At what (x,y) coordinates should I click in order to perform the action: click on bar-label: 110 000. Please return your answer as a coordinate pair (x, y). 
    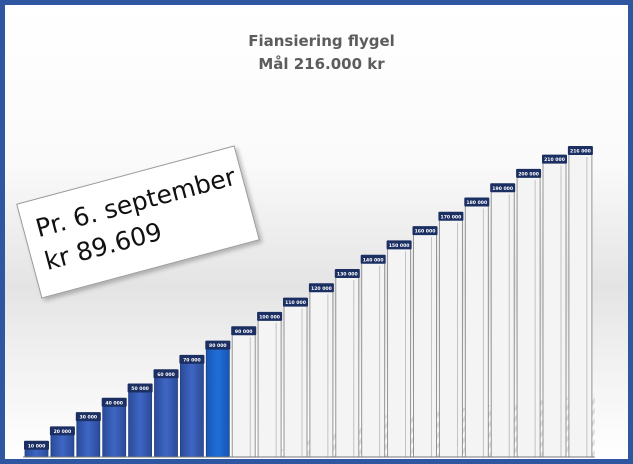
    Looking at the image, I should click on (295, 303).